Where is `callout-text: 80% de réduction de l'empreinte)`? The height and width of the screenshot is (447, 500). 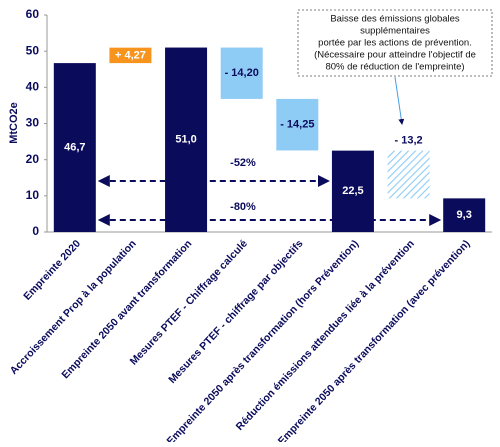
callout-text: 80% de réduction de l'empreinte) is located at coordinates (394, 67).